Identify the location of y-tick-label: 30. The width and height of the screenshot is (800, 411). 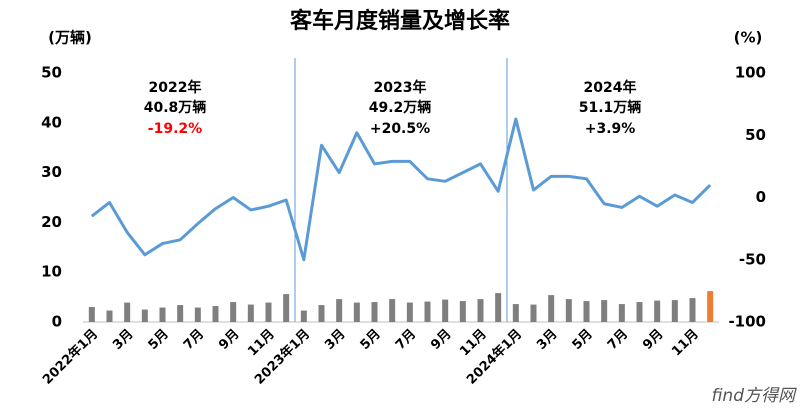
(51, 172).